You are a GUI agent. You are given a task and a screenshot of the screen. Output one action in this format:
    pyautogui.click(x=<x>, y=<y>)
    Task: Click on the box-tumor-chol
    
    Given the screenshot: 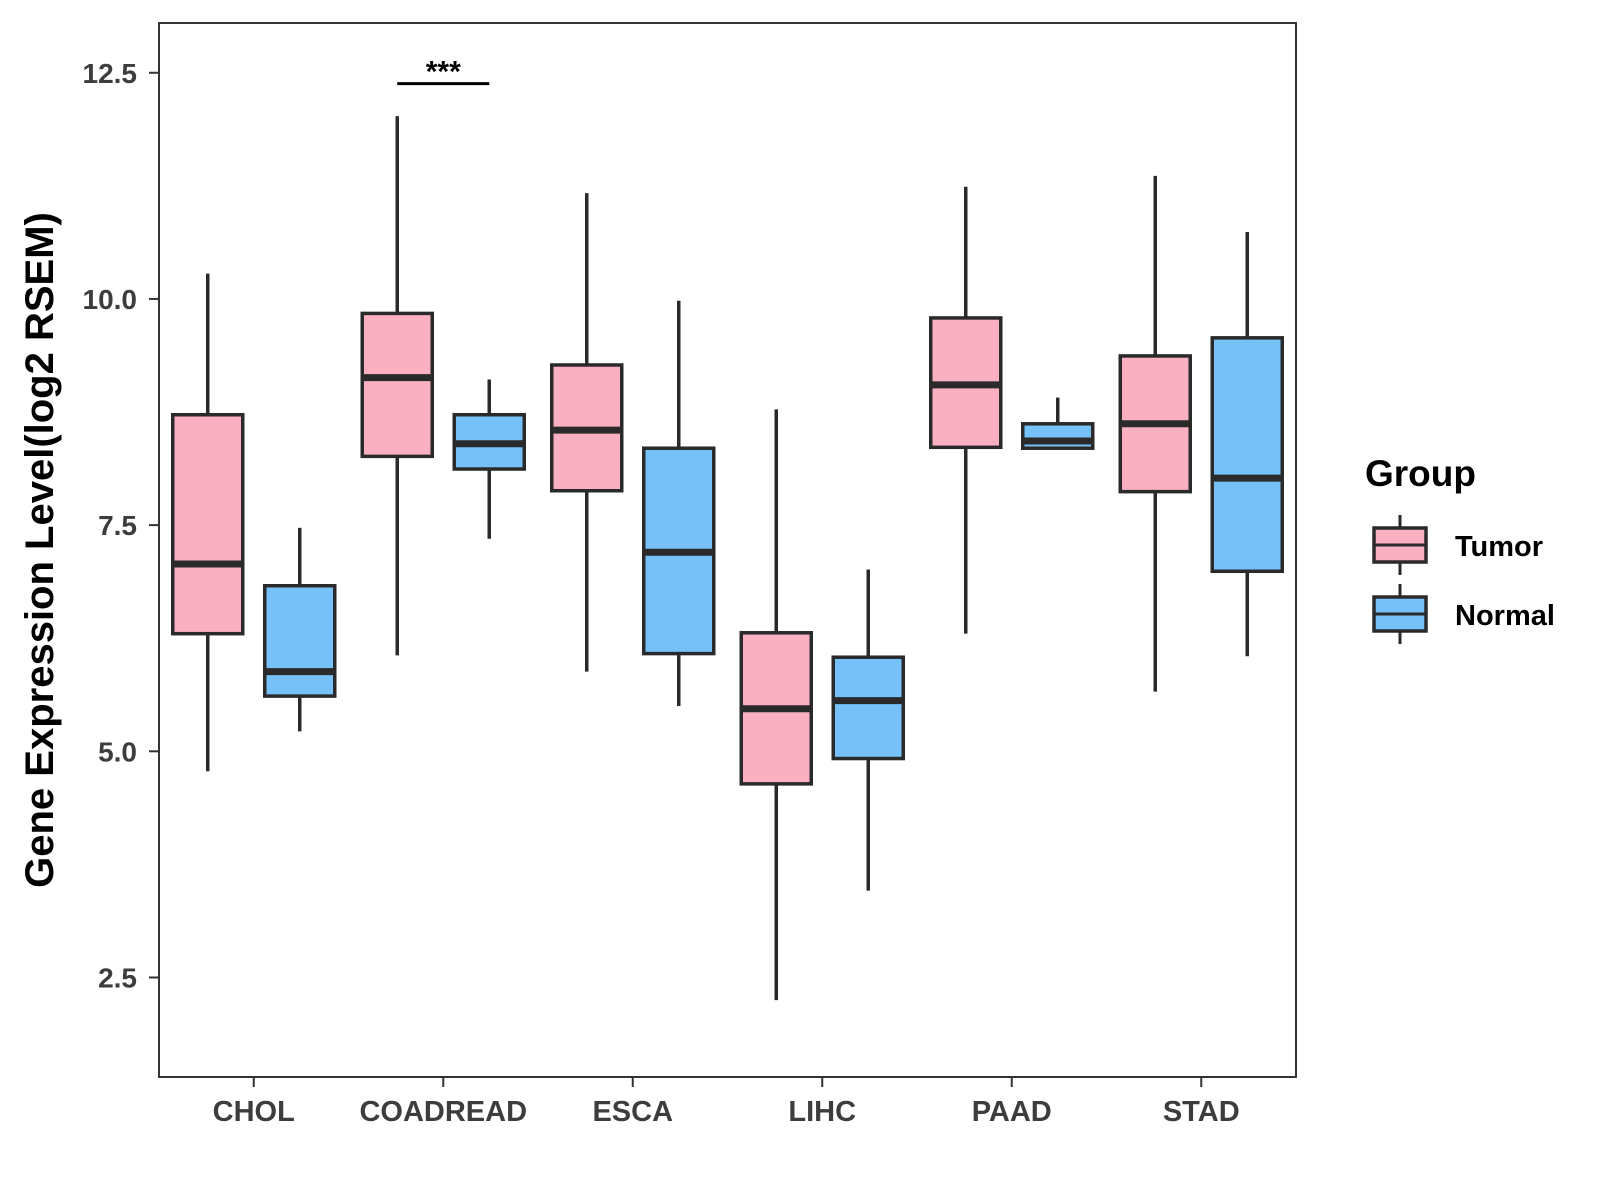 What is the action you would take?
    pyautogui.click(x=208, y=522)
    